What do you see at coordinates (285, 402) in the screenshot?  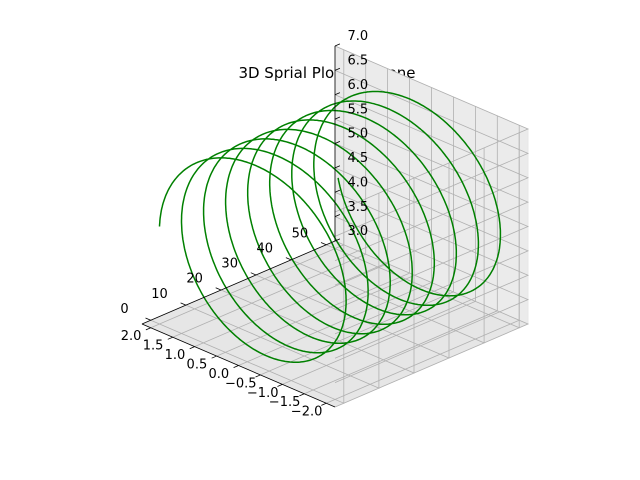 I see `x-tick-label: −1.5` at bounding box center [285, 402].